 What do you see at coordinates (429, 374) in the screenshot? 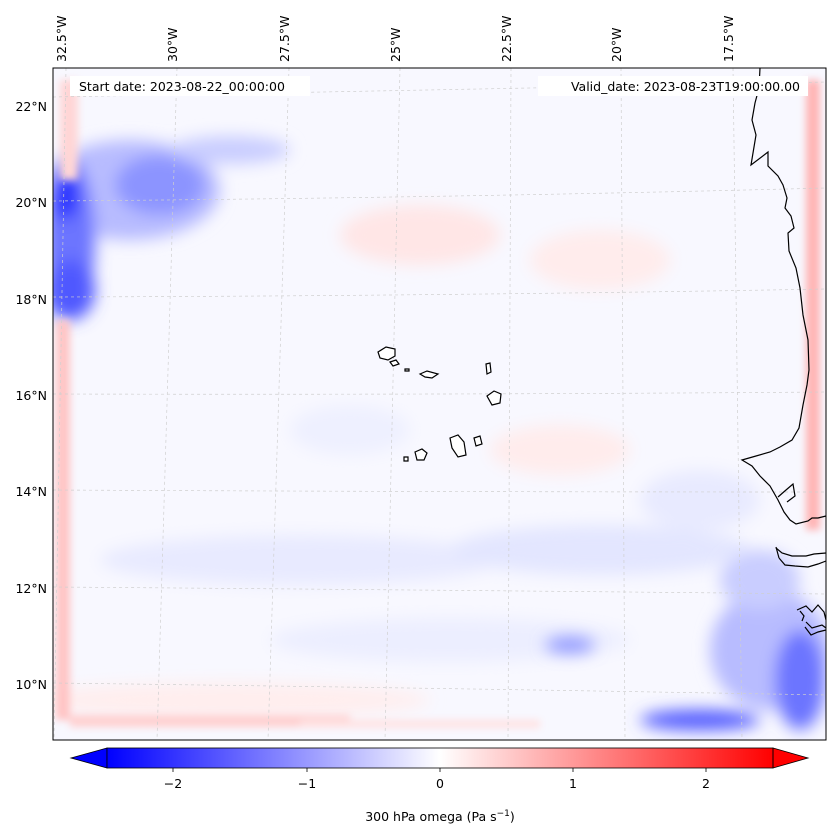
I see `island-sao-nicolau` at bounding box center [429, 374].